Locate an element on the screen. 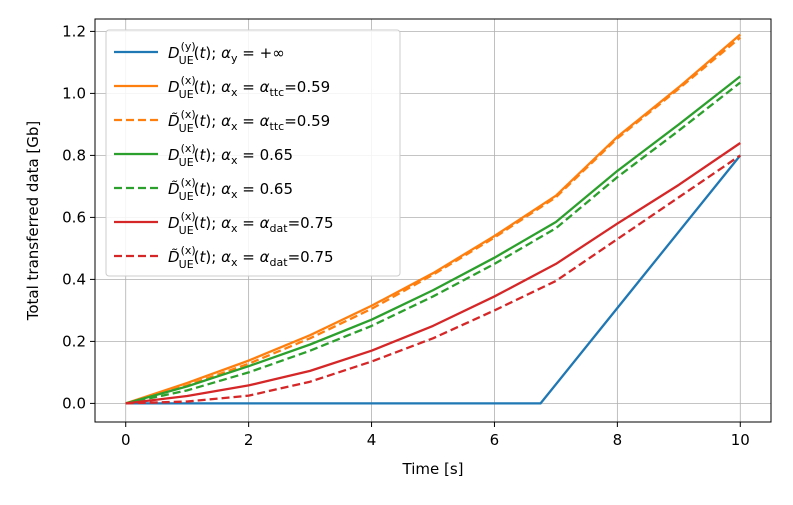 Image resolution: width=793 pixels, height=505 pixels. legend-label: D(x) UE(t); αx = αdat=0.75 is located at coordinates (251, 223).